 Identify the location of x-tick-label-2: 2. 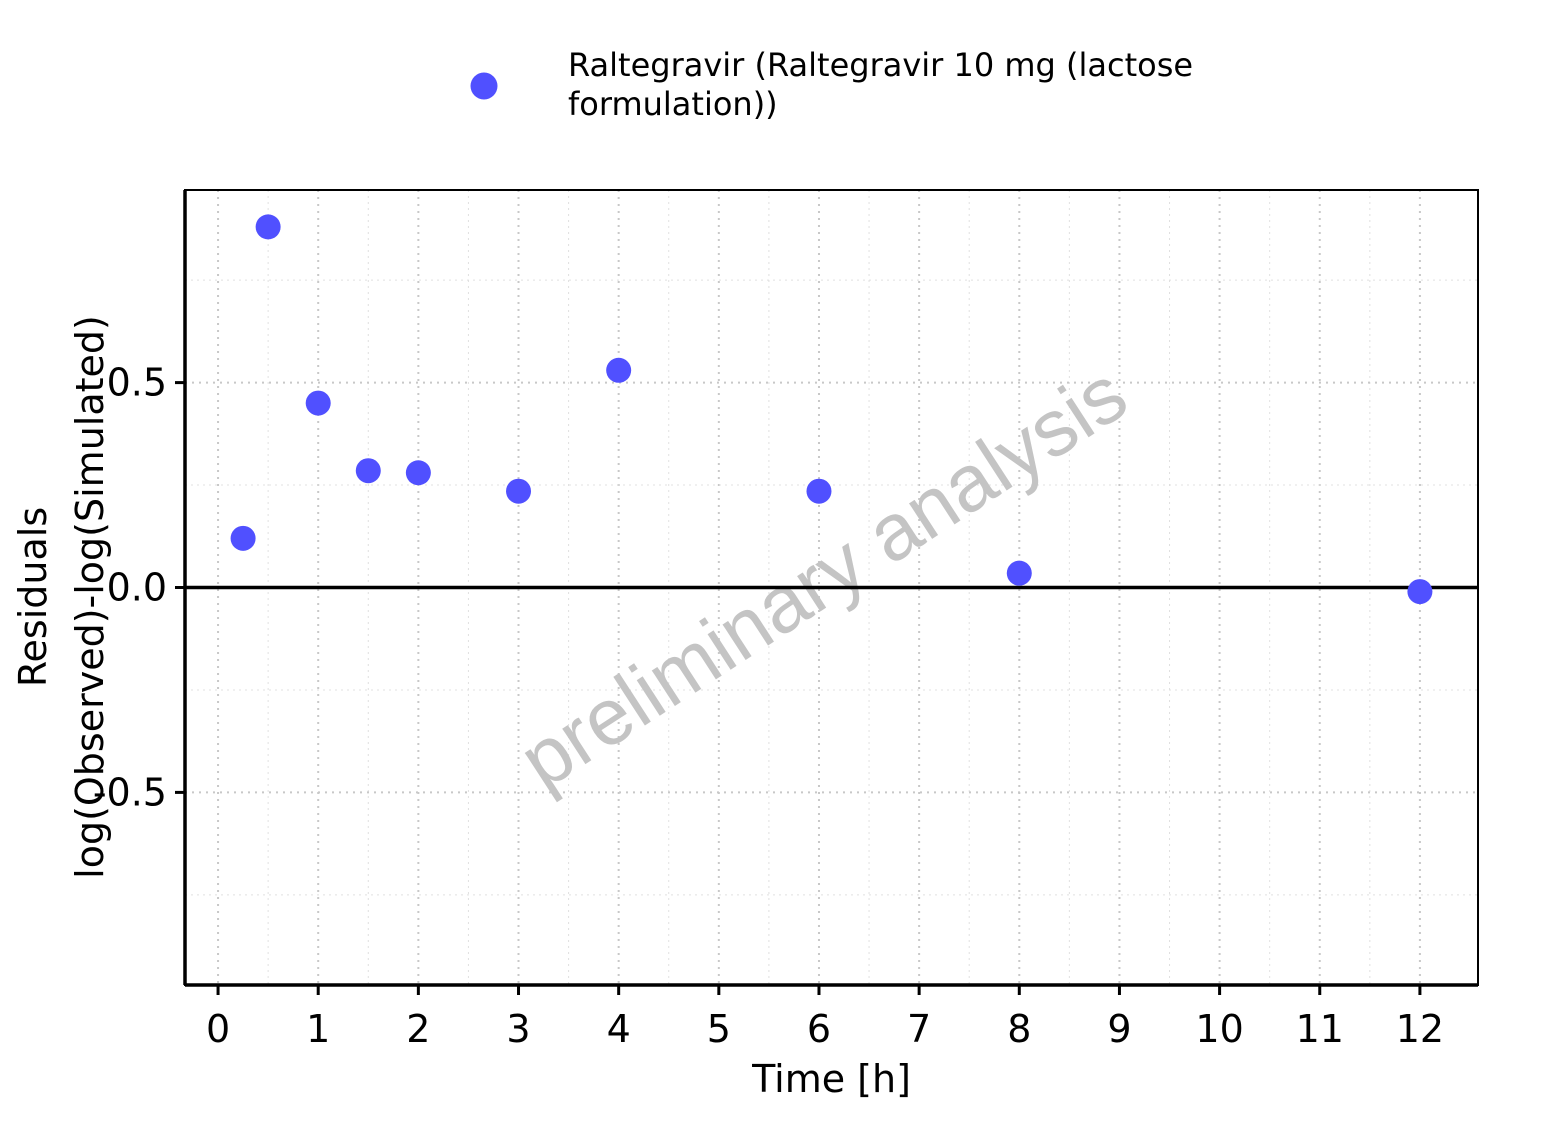
(418, 1029).